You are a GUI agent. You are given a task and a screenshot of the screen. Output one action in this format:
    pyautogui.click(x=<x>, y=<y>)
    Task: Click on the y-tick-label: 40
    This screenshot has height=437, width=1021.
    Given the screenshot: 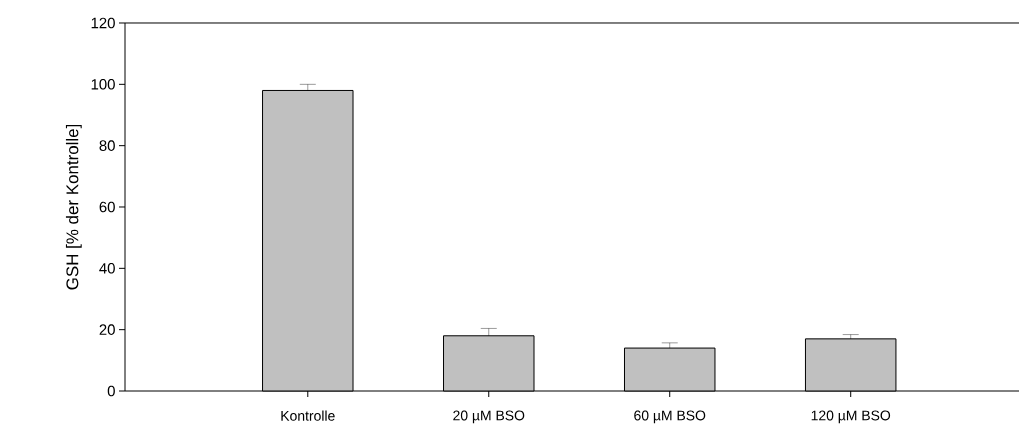 What is the action you would take?
    pyautogui.click(x=107, y=268)
    